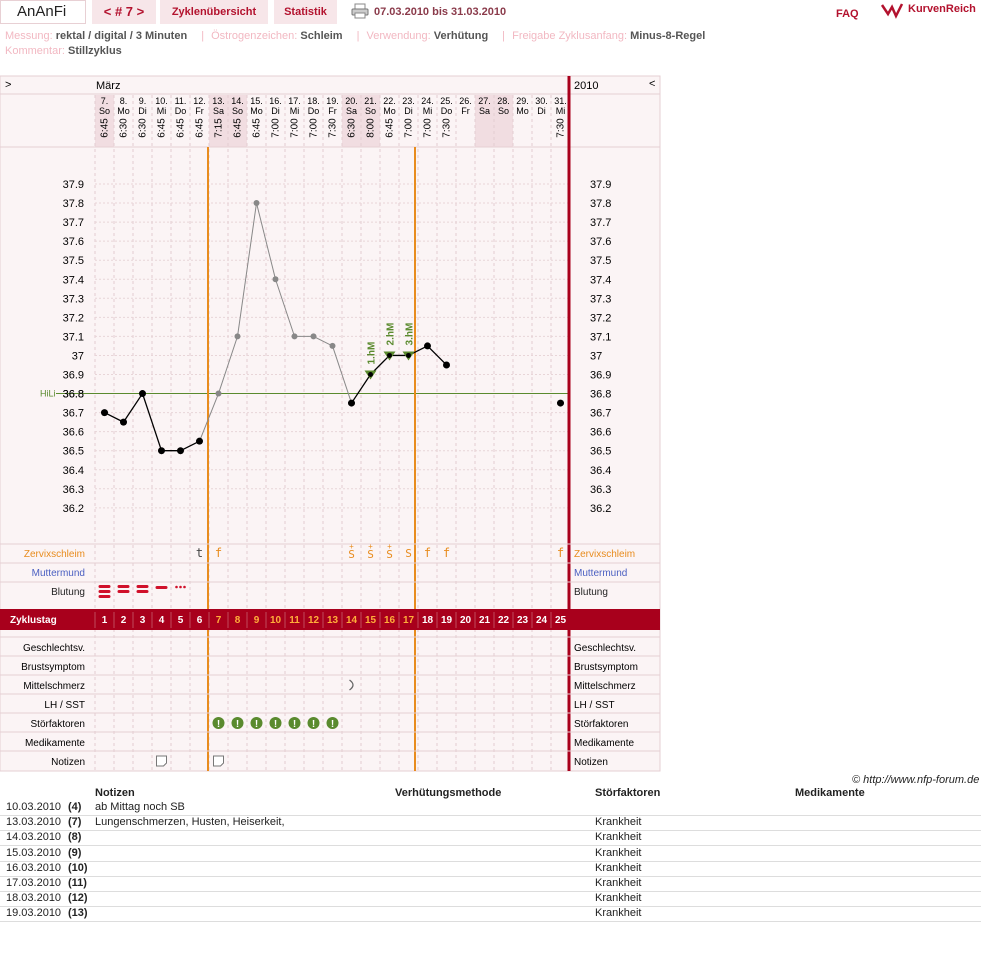 This screenshot has width=981, height=971. I want to click on cycle-day-number: 4, so click(162, 620).